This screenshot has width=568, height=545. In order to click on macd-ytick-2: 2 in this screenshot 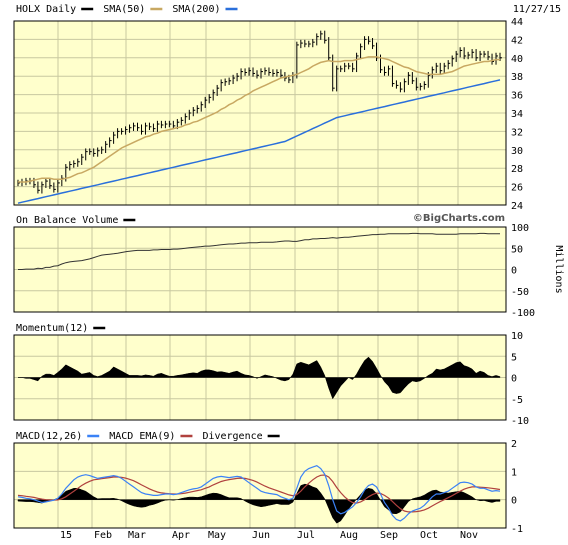, I will do `click(514, 444)`.